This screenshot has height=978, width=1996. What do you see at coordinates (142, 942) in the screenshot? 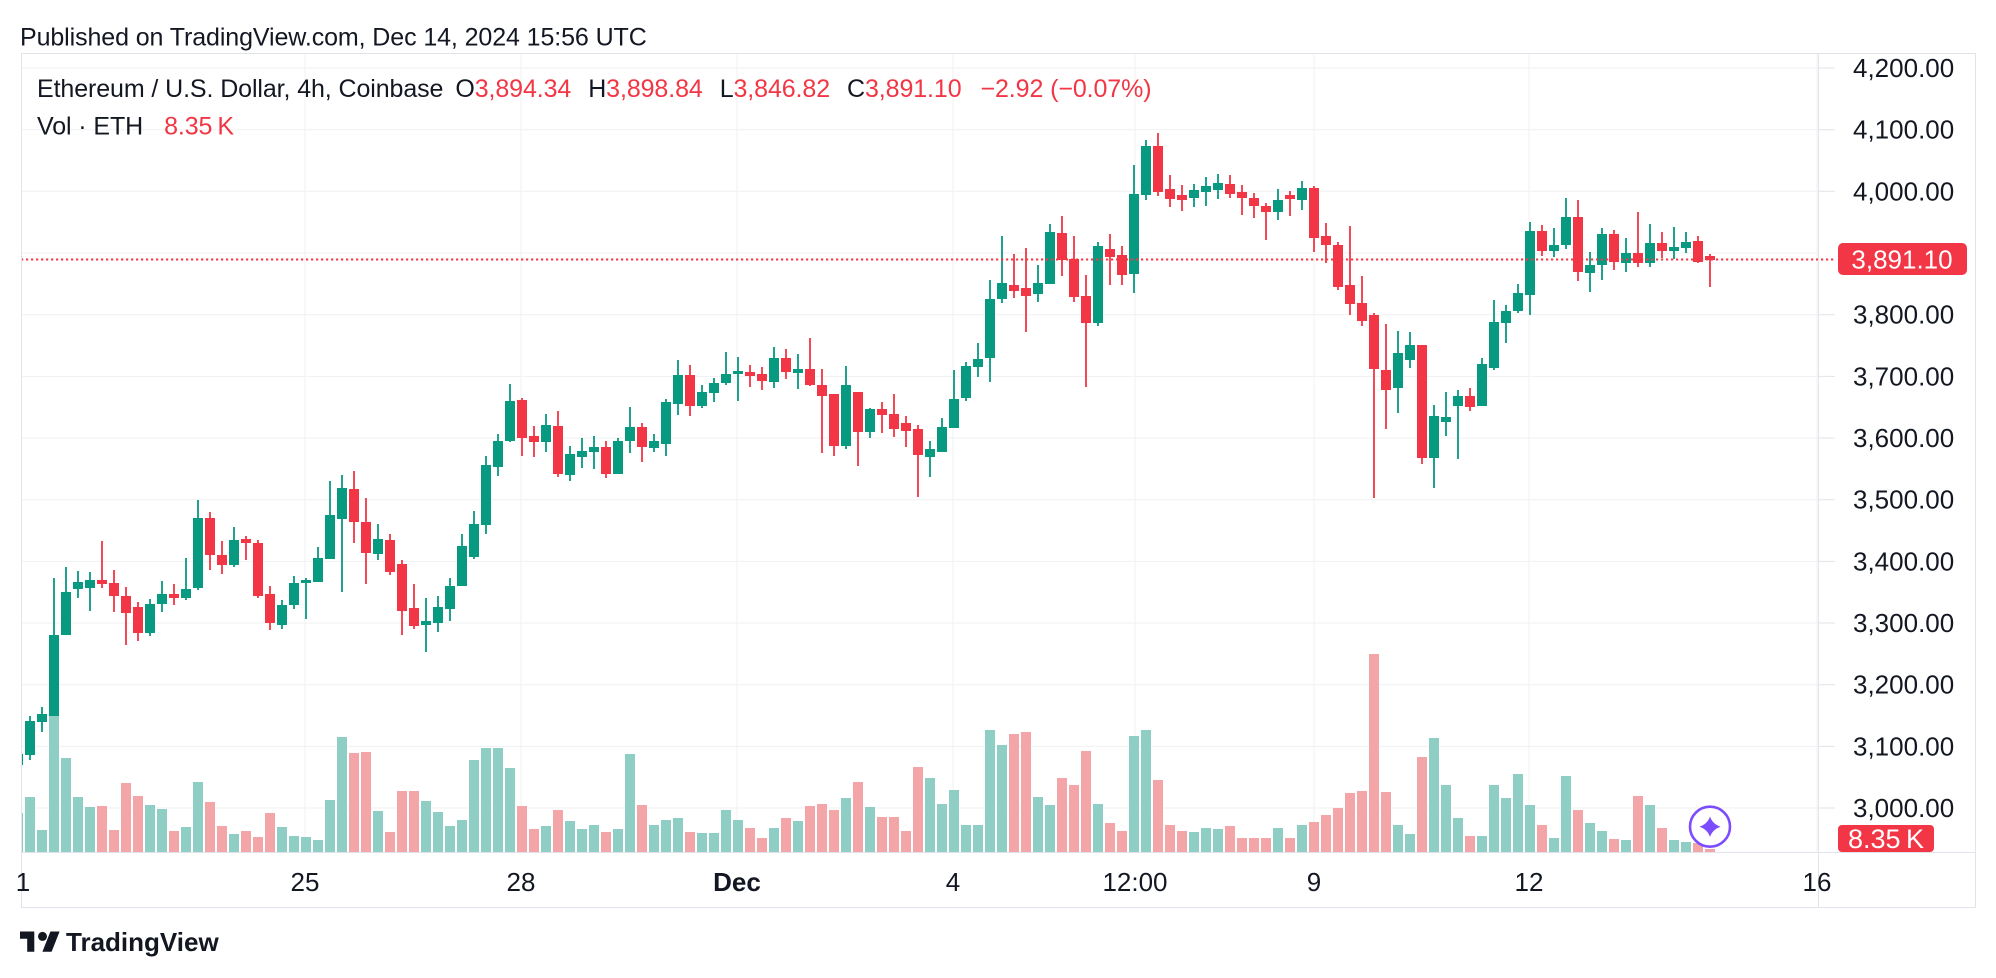
I see `svg-text: TradingView` at bounding box center [142, 942].